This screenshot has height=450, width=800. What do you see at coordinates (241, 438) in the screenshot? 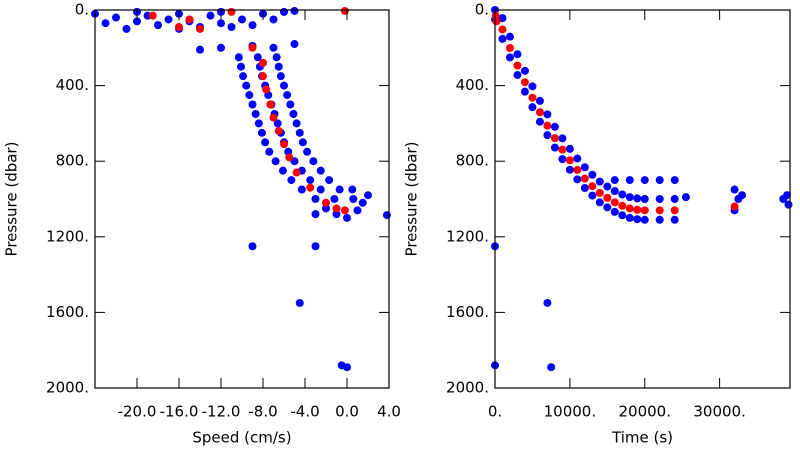
I see `x-axis-label: Speed (cm/s)` at bounding box center [241, 438].